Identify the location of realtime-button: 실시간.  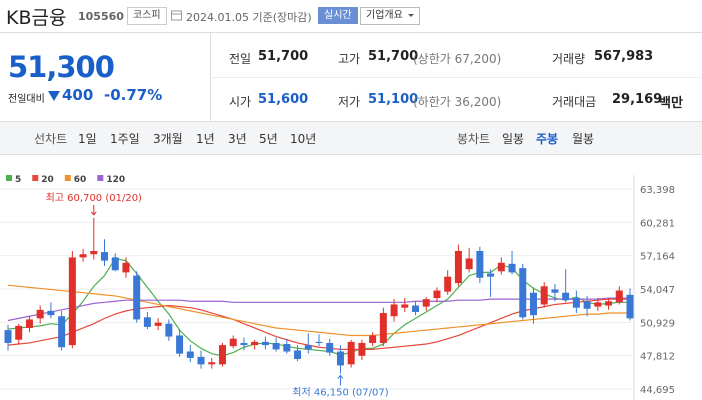
(338, 15).